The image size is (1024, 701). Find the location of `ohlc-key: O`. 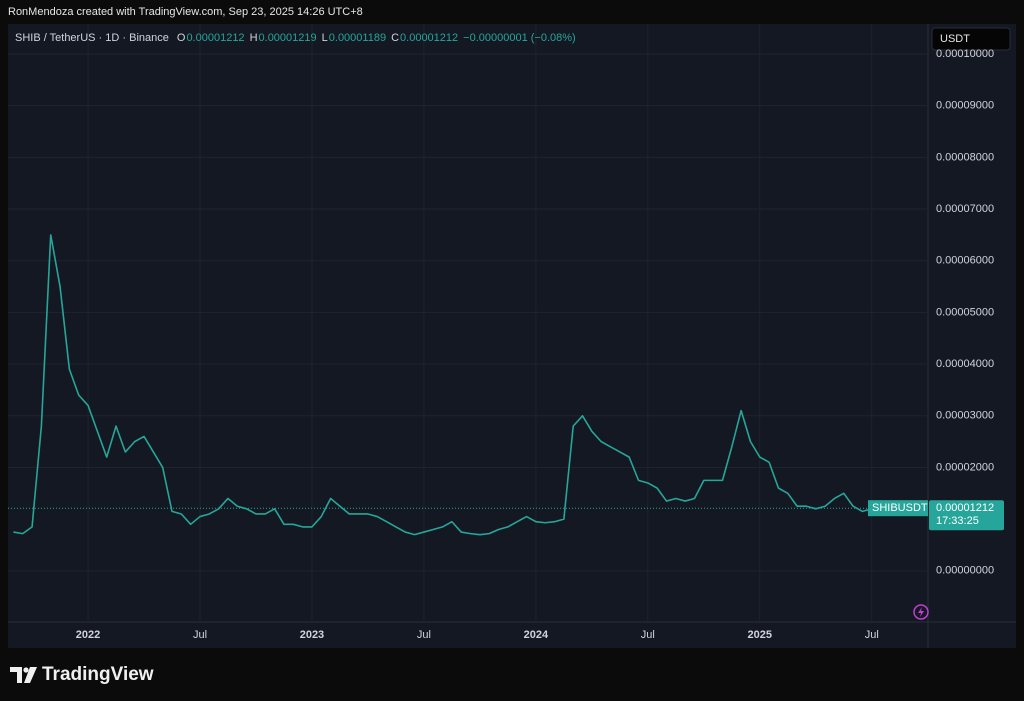

ohlc-key: O is located at coordinates (181, 38).